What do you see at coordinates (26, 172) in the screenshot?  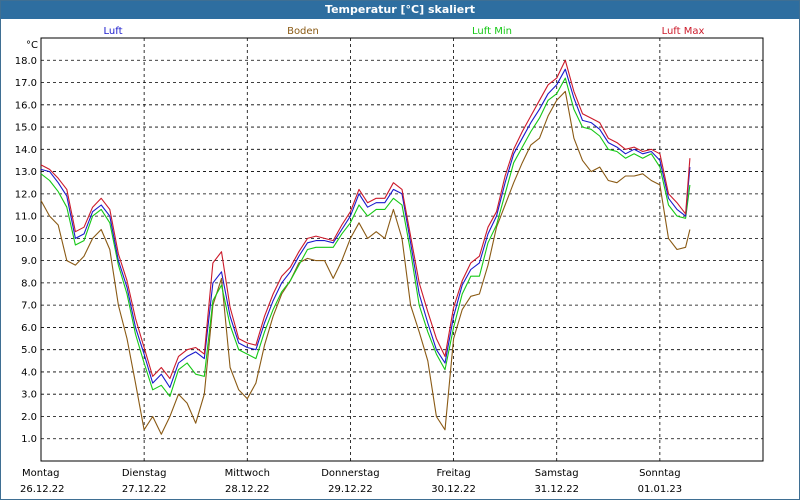 I see `y-tick-label: 13.0` at bounding box center [26, 172].